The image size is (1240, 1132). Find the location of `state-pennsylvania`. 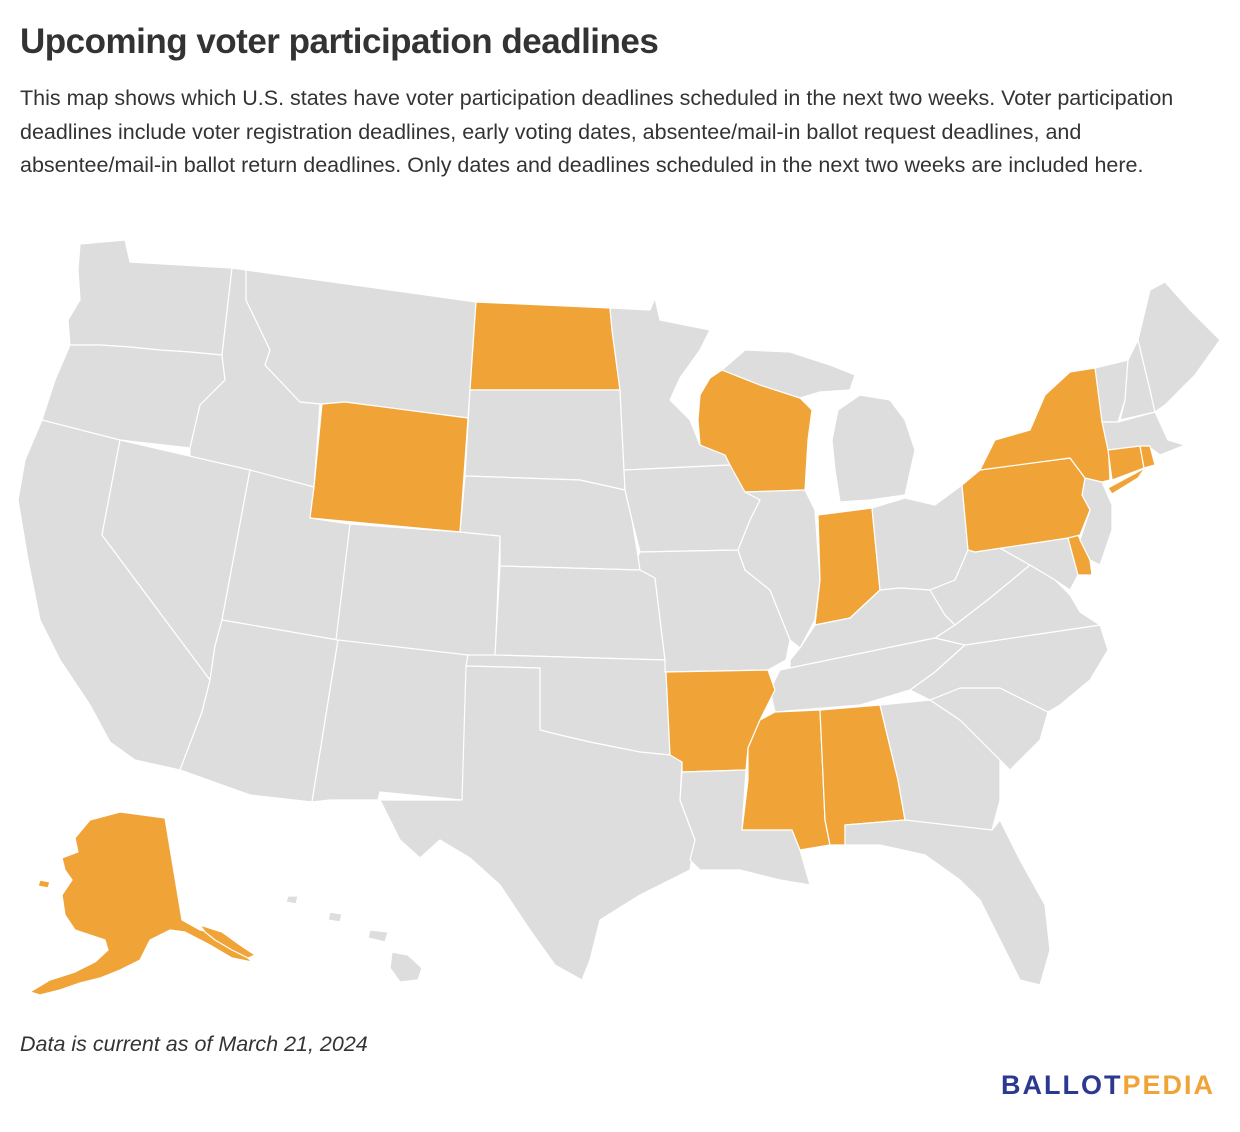

state-pennsylvania is located at coordinates (1026, 505).